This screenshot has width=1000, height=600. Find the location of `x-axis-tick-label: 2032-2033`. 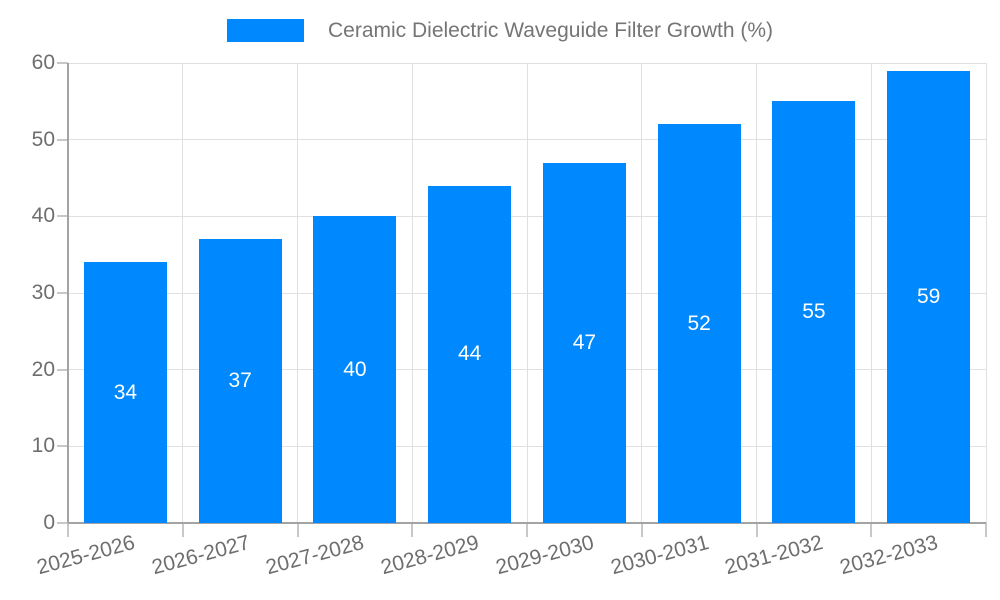

x-axis-tick-label: 2032-2033 is located at coordinates (889, 555).